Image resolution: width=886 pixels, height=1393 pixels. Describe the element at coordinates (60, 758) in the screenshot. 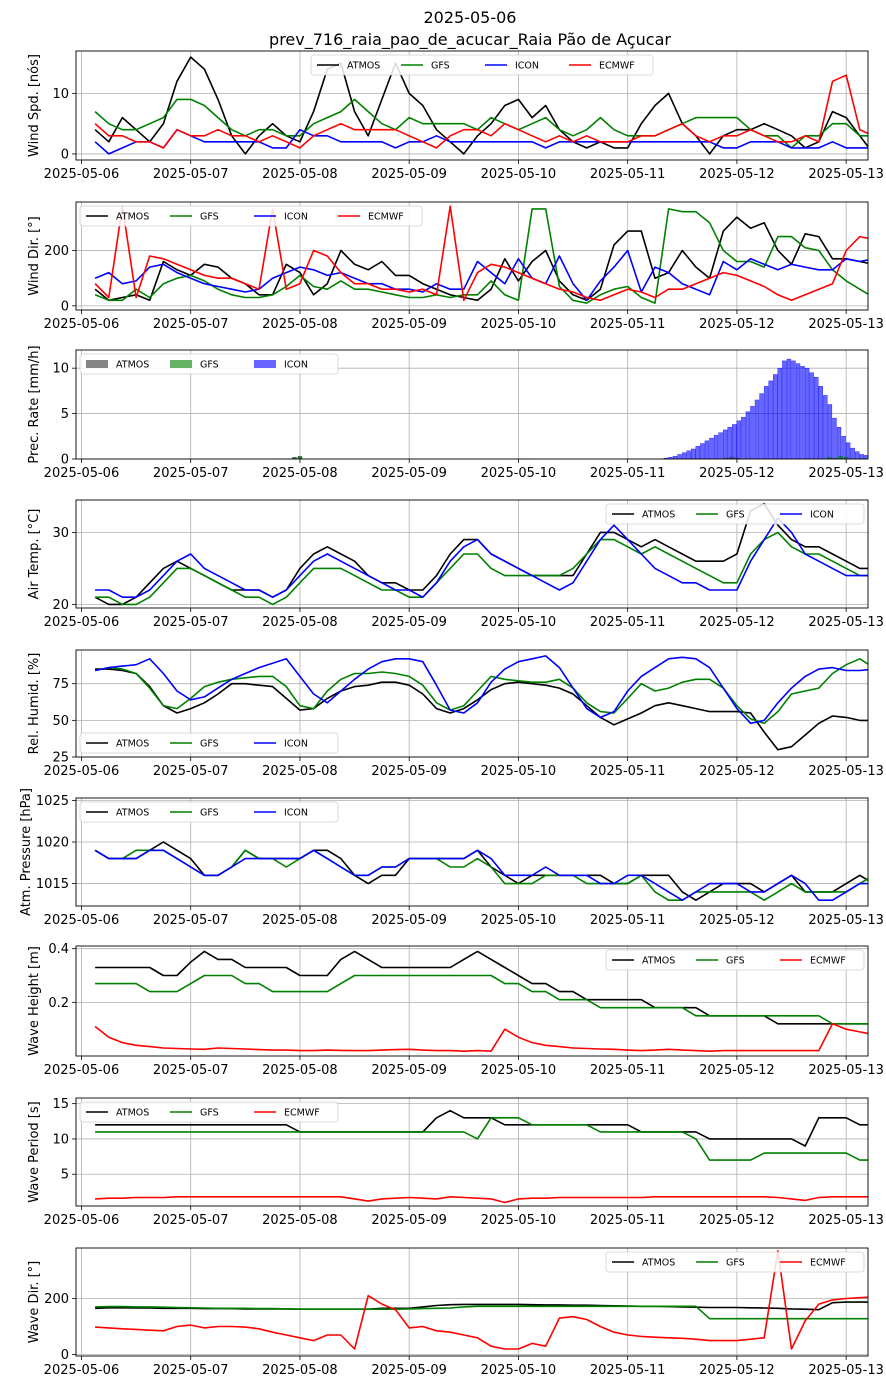

I see `y-tick-label: 25` at that location.